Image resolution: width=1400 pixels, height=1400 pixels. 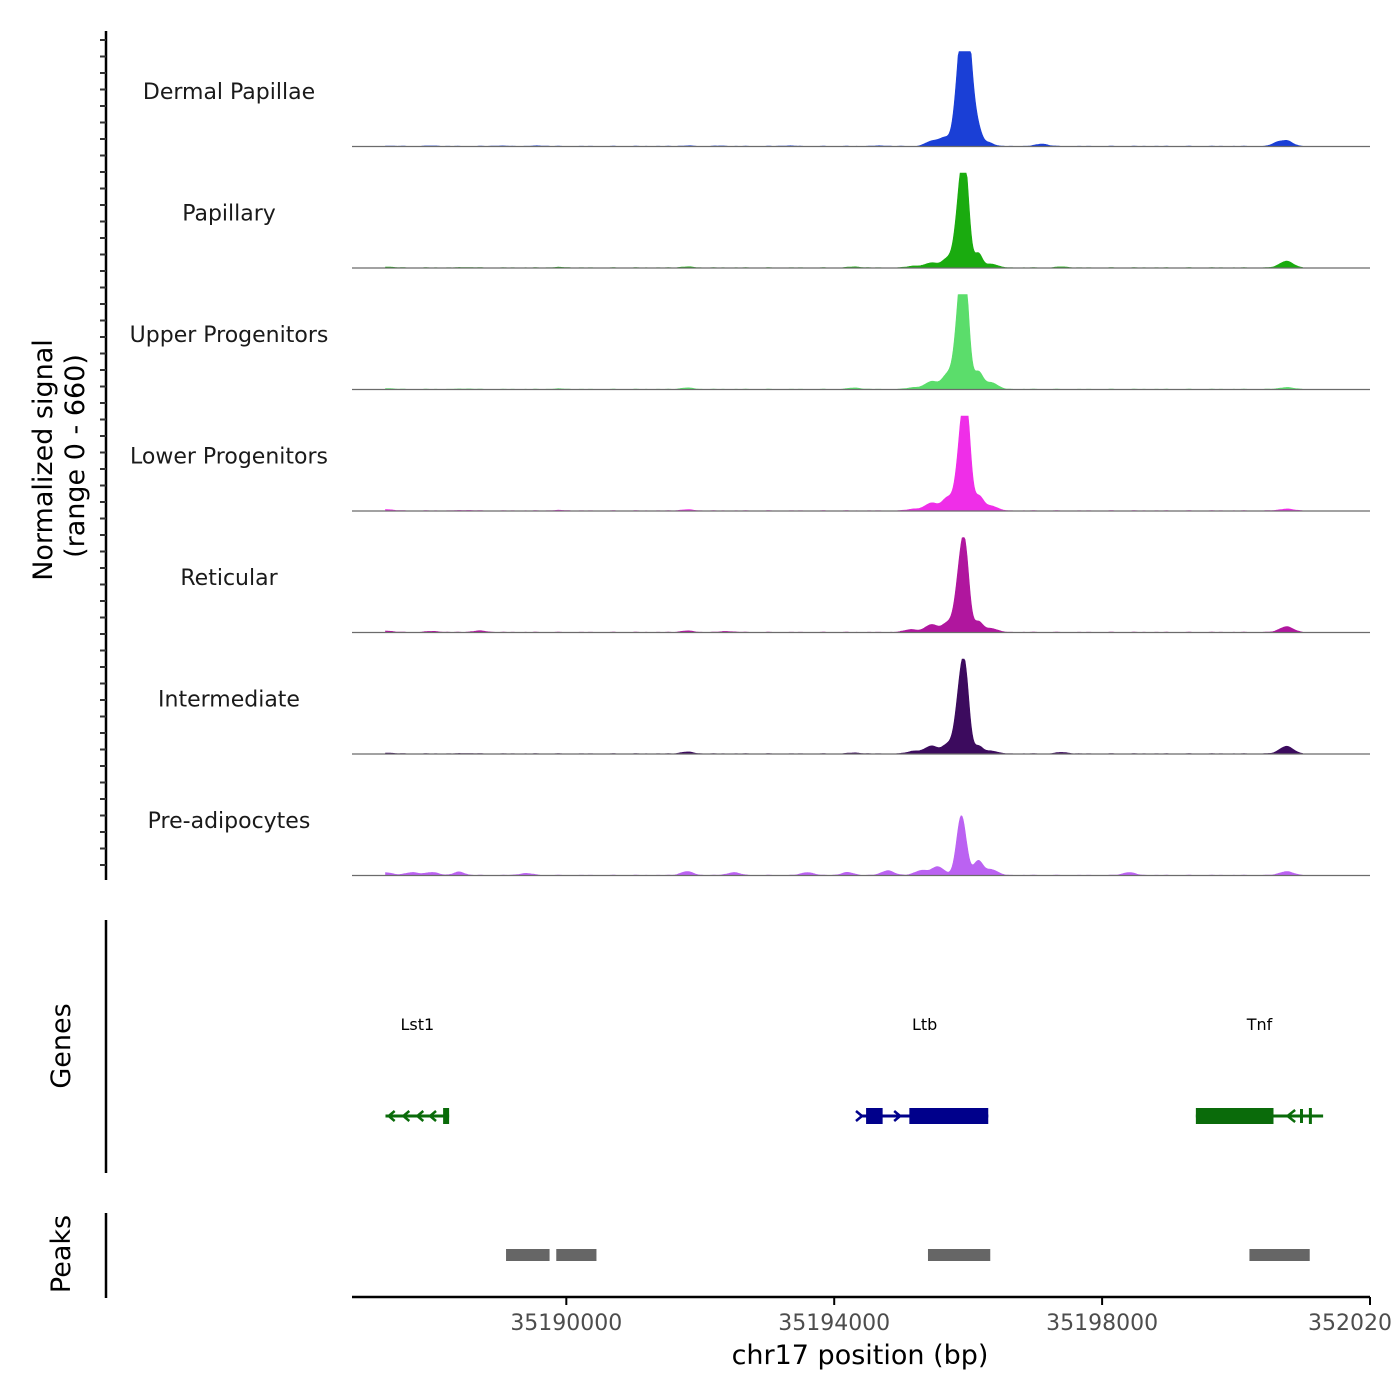 I want to click on coverage-track: Pre-adipocytes, so click(x=759, y=843).